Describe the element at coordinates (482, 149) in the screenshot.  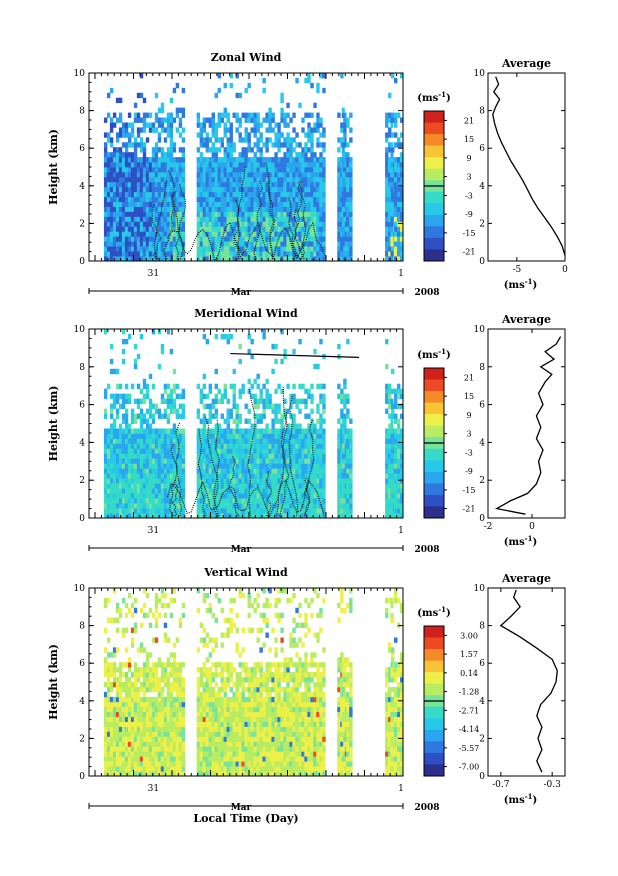
I see `profile-y-tick-label: 6` at that location.